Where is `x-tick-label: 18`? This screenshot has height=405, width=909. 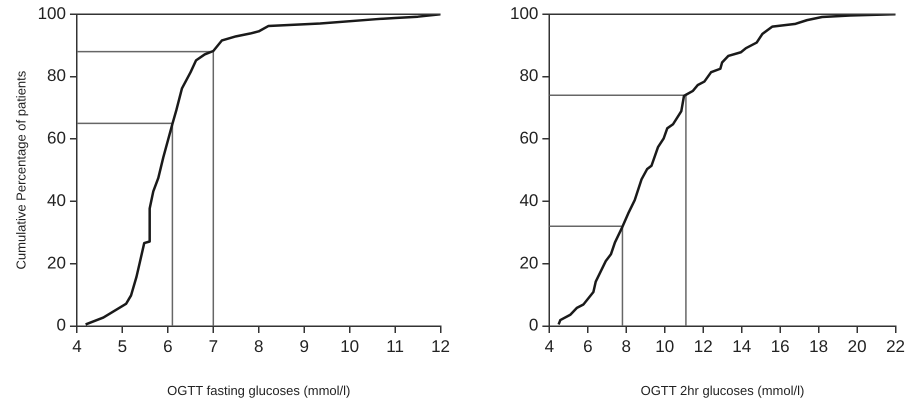
x-tick-label: 18 is located at coordinates (818, 346).